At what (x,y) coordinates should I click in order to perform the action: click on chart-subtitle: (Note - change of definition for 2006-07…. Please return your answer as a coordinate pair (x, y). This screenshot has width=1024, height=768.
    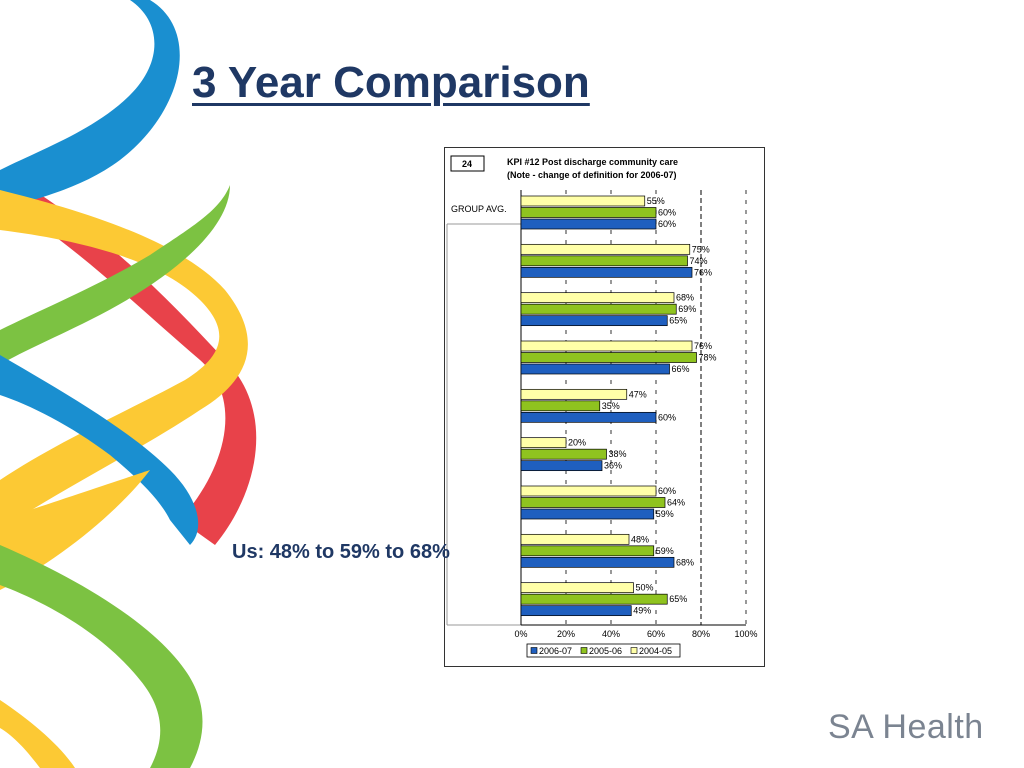
    Looking at the image, I should click on (592, 175).